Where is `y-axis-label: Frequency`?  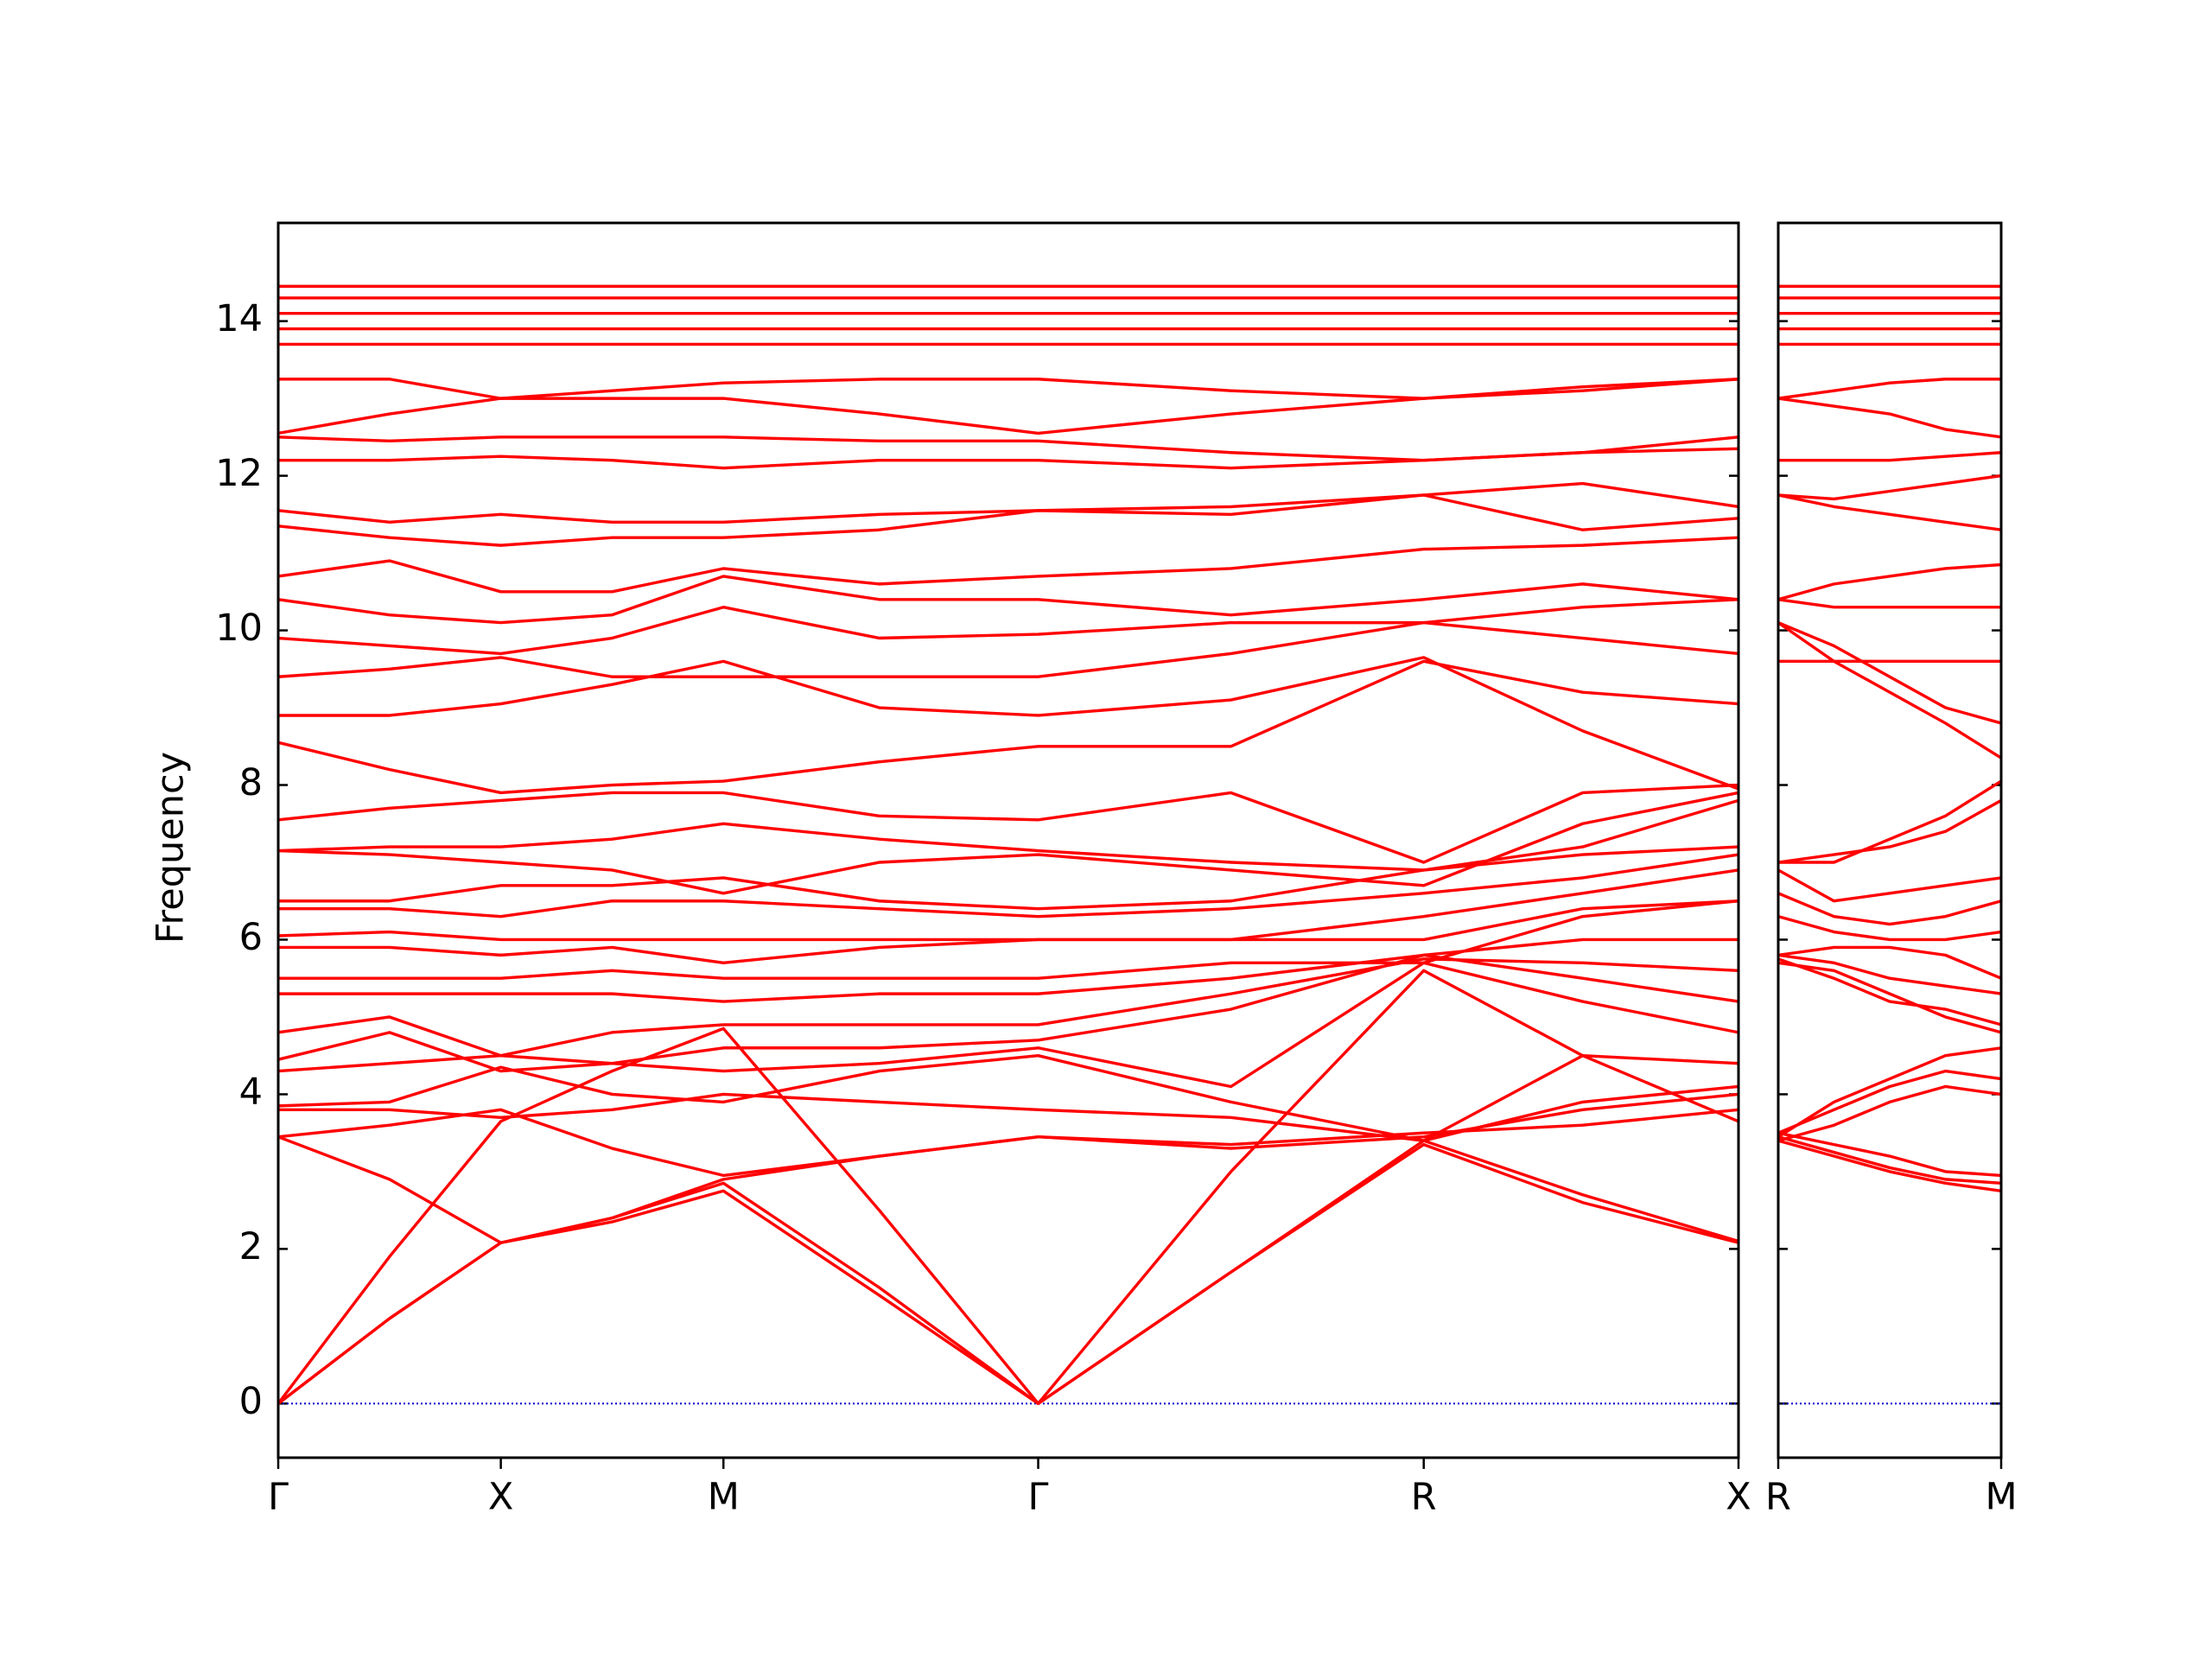
y-axis-label: Frequency is located at coordinates (171, 848).